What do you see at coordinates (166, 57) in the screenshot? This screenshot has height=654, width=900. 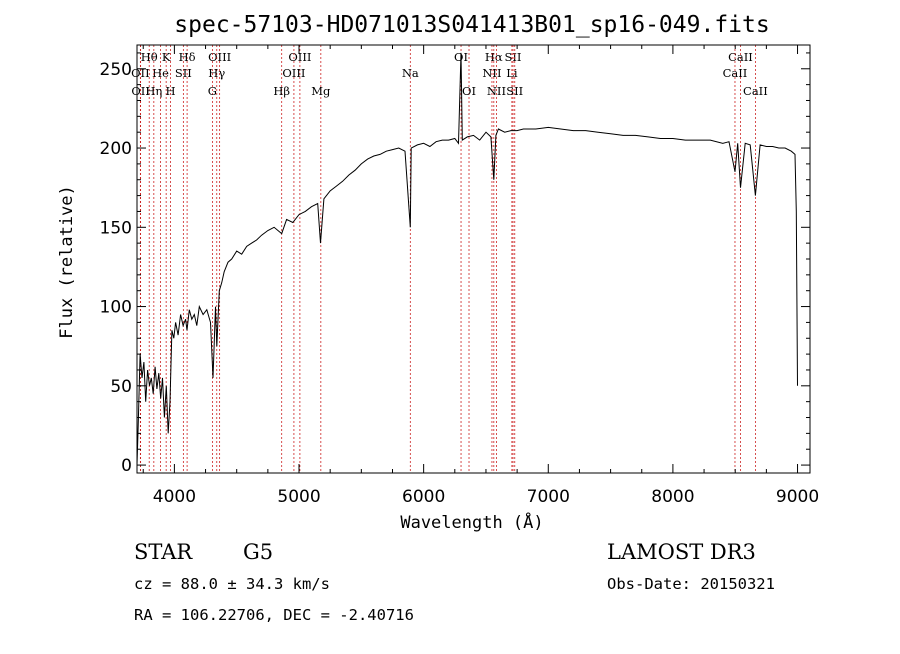 I see `line-marker-label: K` at bounding box center [166, 57].